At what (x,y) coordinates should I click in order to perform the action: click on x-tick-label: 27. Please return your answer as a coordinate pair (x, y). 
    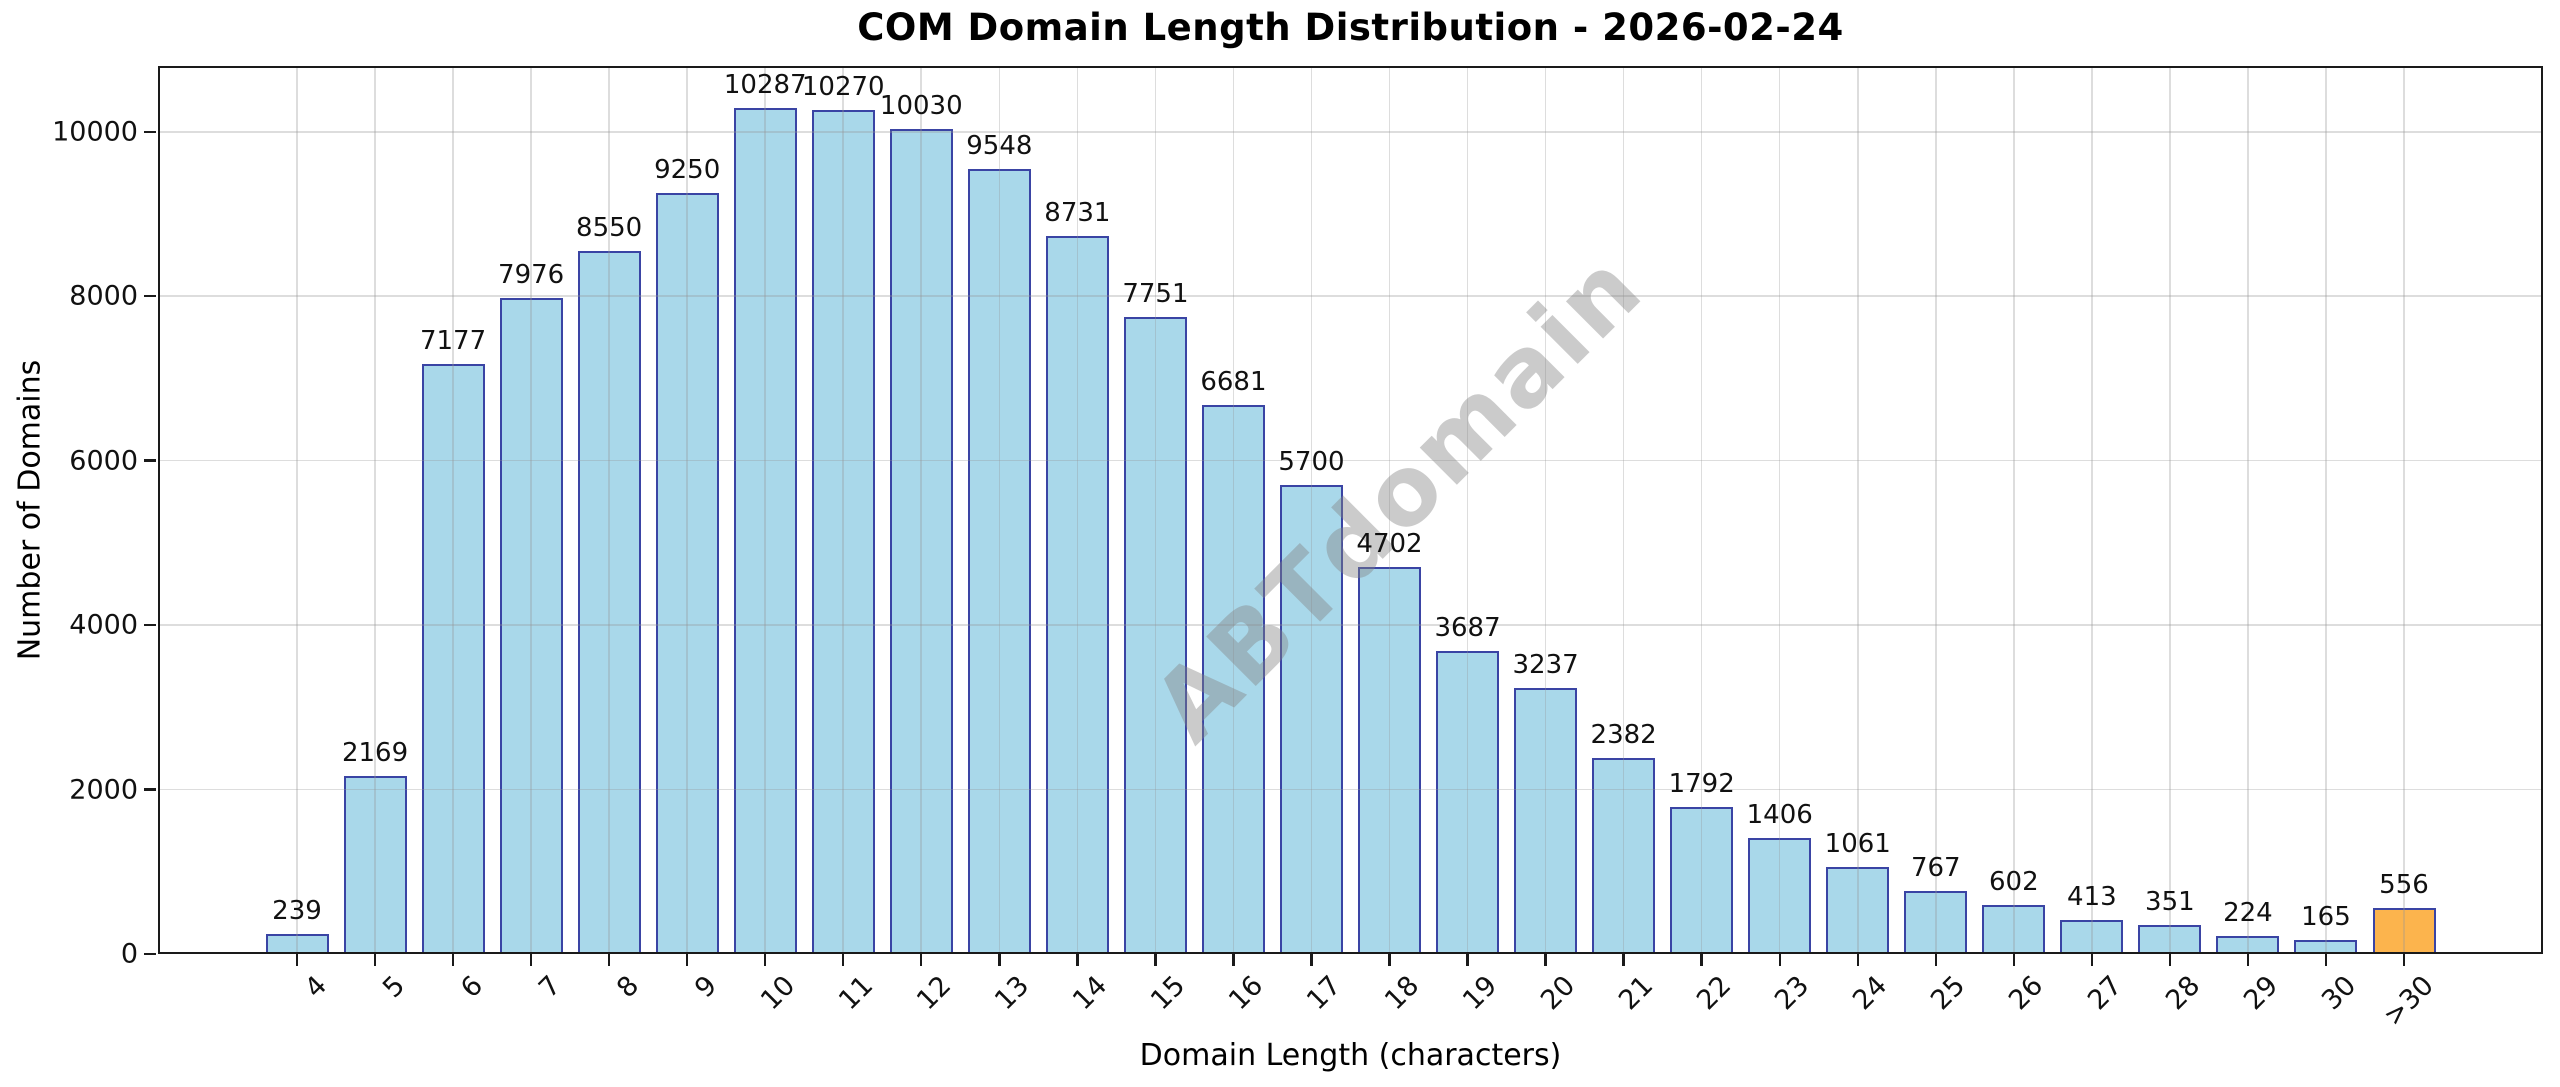
    Looking at the image, I should click on (2104, 993).